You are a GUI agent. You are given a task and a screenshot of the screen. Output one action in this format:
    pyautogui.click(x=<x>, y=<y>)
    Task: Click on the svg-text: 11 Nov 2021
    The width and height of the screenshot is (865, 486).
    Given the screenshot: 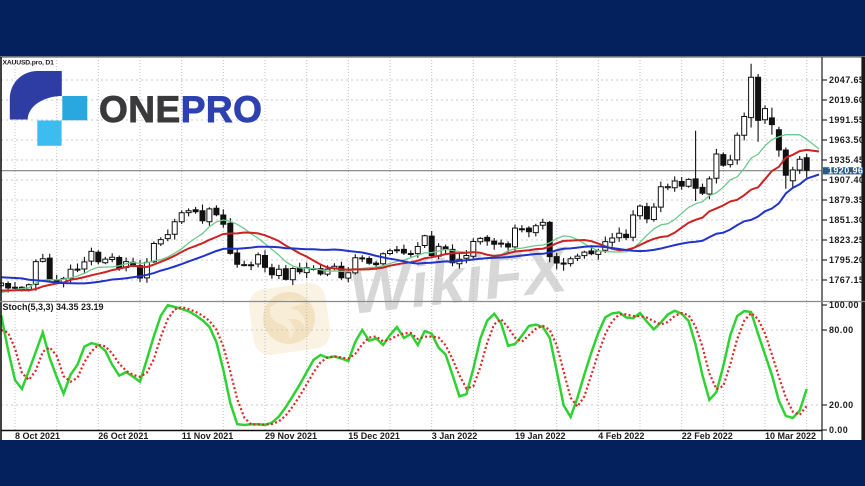 What is the action you would take?
    pyautogui.click(x=208, y=436)
    